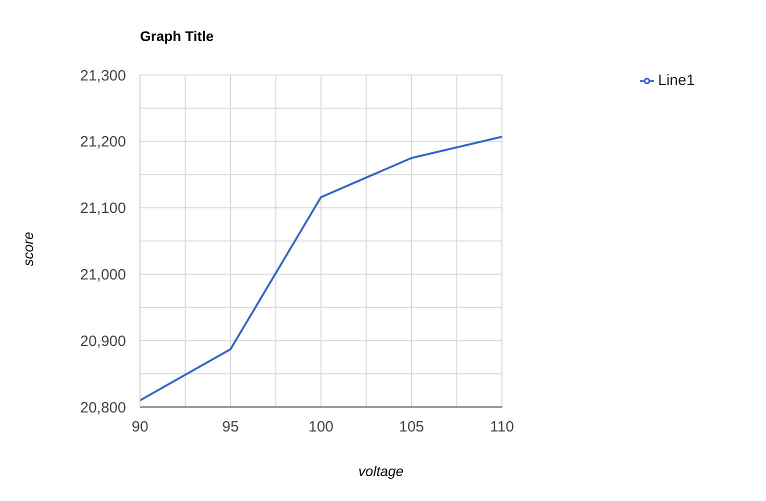 This screenshot has width=766, height=501. I want to click on x-tick-label: 110, so click(502, 427).